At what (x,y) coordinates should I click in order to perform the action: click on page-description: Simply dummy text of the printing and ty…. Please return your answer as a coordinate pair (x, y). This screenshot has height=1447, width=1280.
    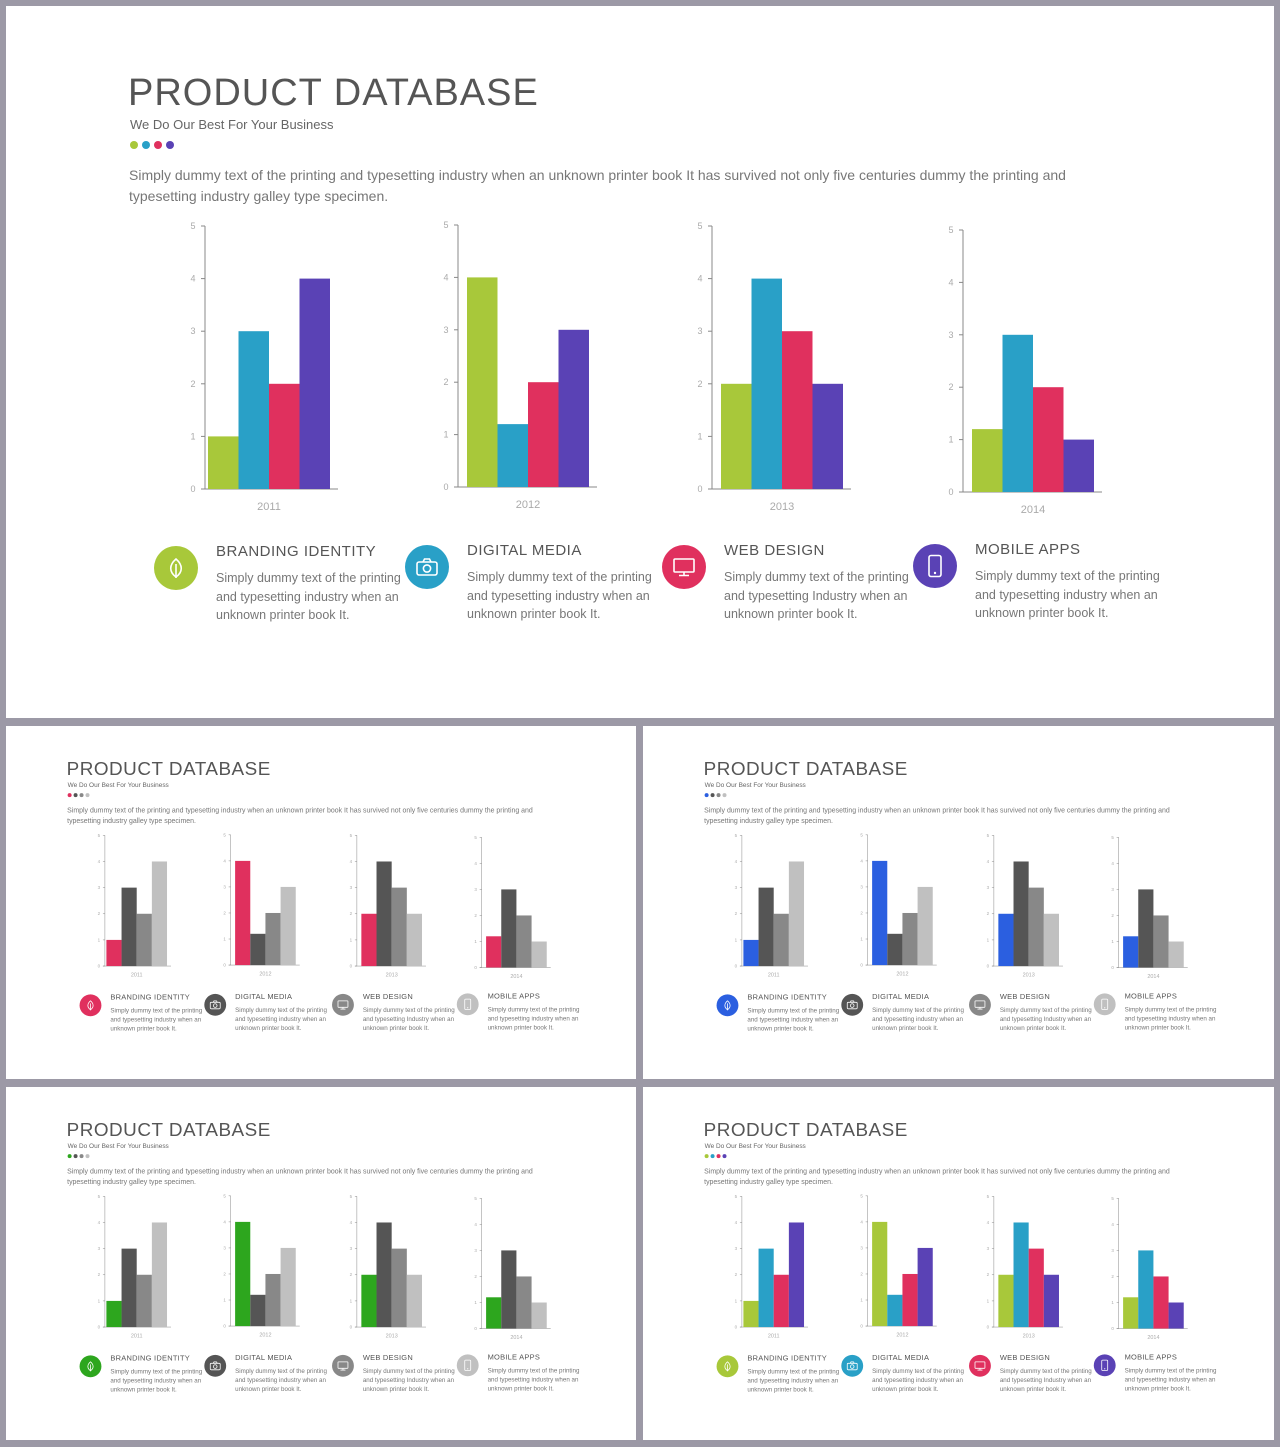
    Looking at the image, I should click on (300, 1176).